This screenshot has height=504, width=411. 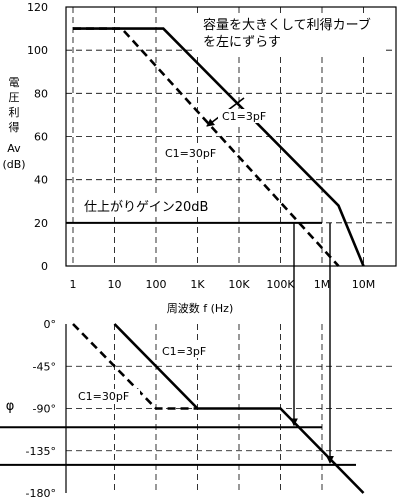 I want to click on phase-series-c1-30pf, so click(x=135, y=366).